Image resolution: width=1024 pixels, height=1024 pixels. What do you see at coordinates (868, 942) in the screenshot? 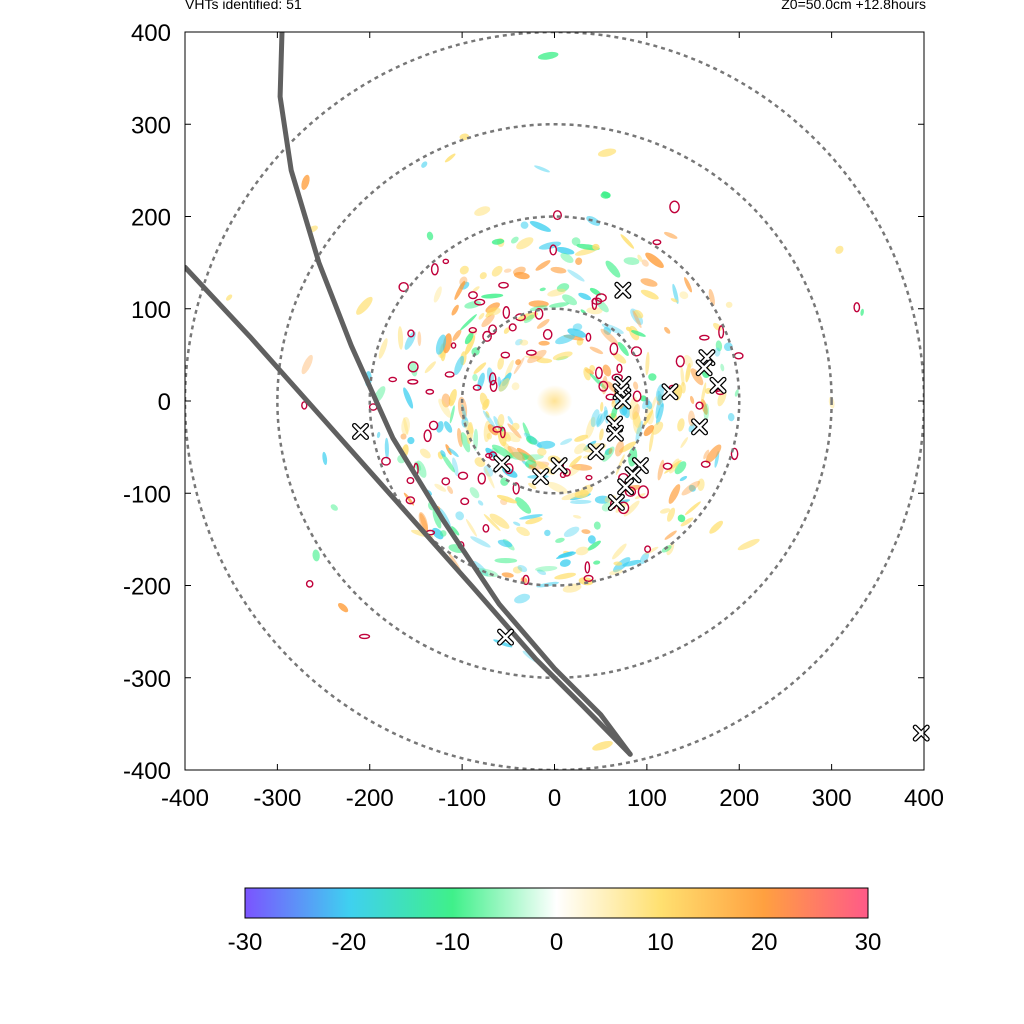
I see `colorbar-tick-label: 30` at bounding box center [868, 942].